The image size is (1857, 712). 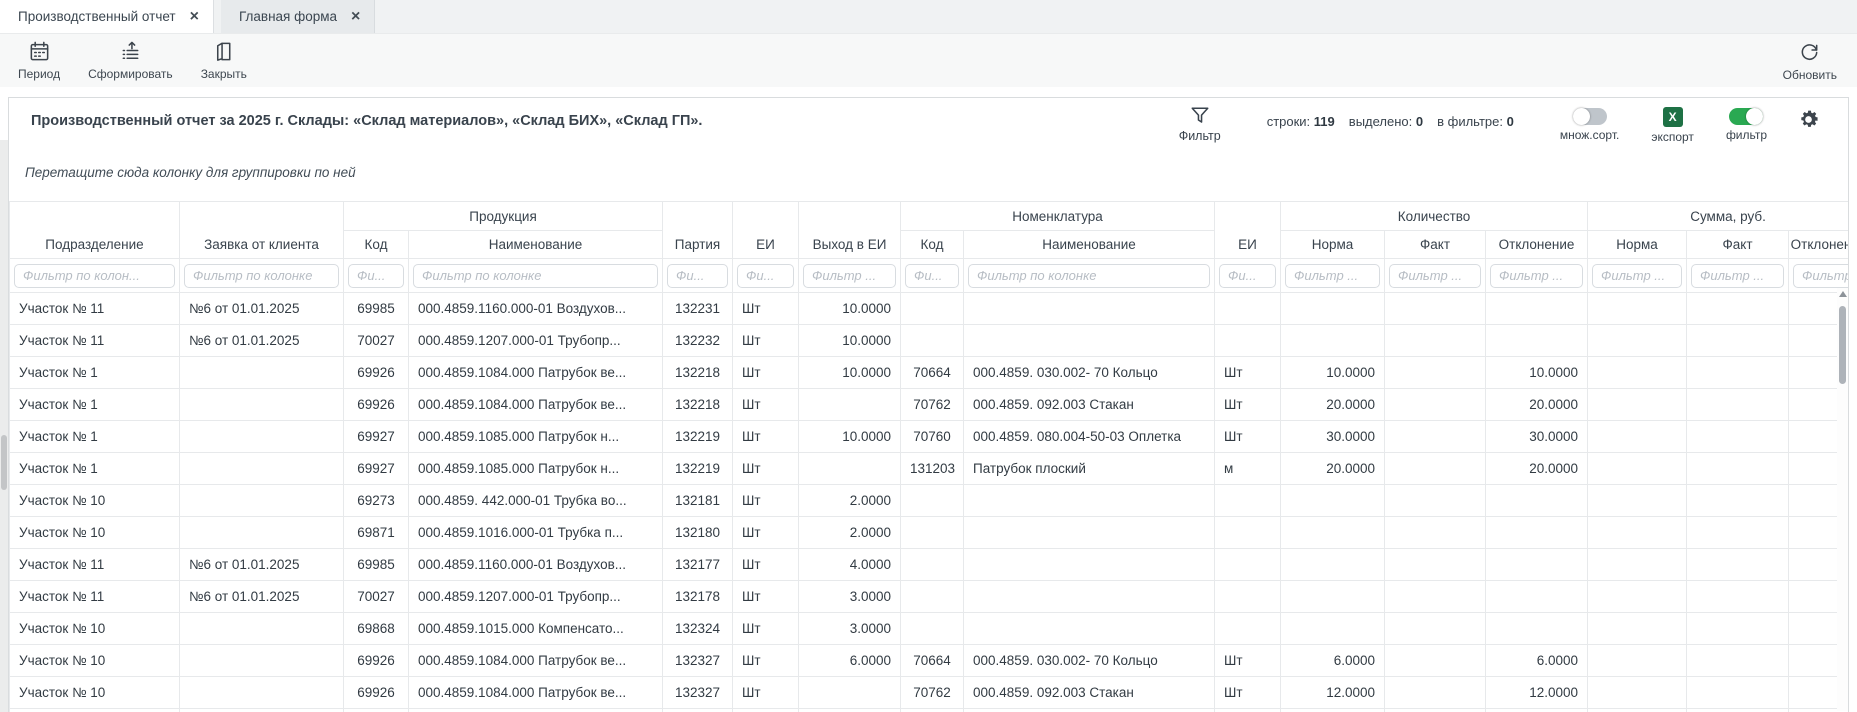 What do you see at coordinates (850, 404) in the screenshot?
I see `cell-output_units` at bounding box center [850, 404].